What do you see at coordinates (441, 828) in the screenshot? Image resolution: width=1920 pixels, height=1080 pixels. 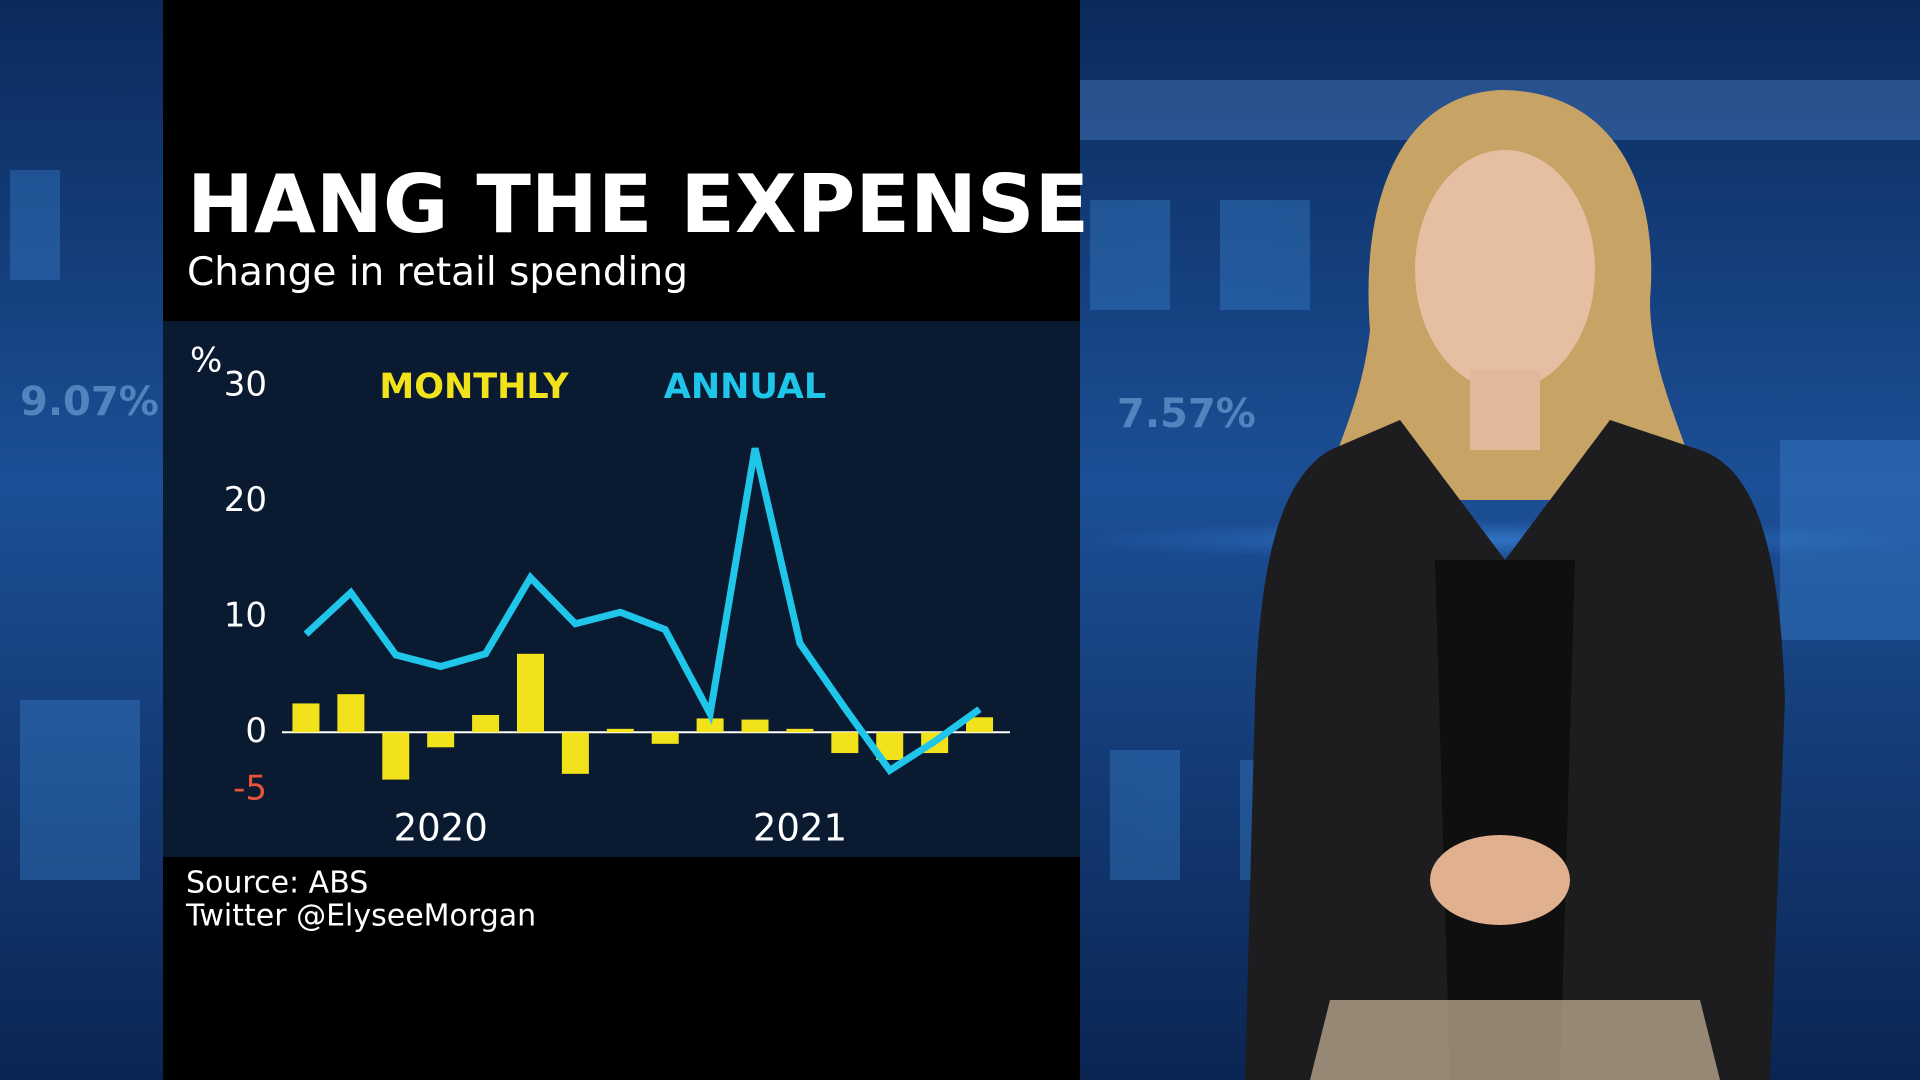 I see `x-tick-label: 2020` at bounding box center [441, 828].